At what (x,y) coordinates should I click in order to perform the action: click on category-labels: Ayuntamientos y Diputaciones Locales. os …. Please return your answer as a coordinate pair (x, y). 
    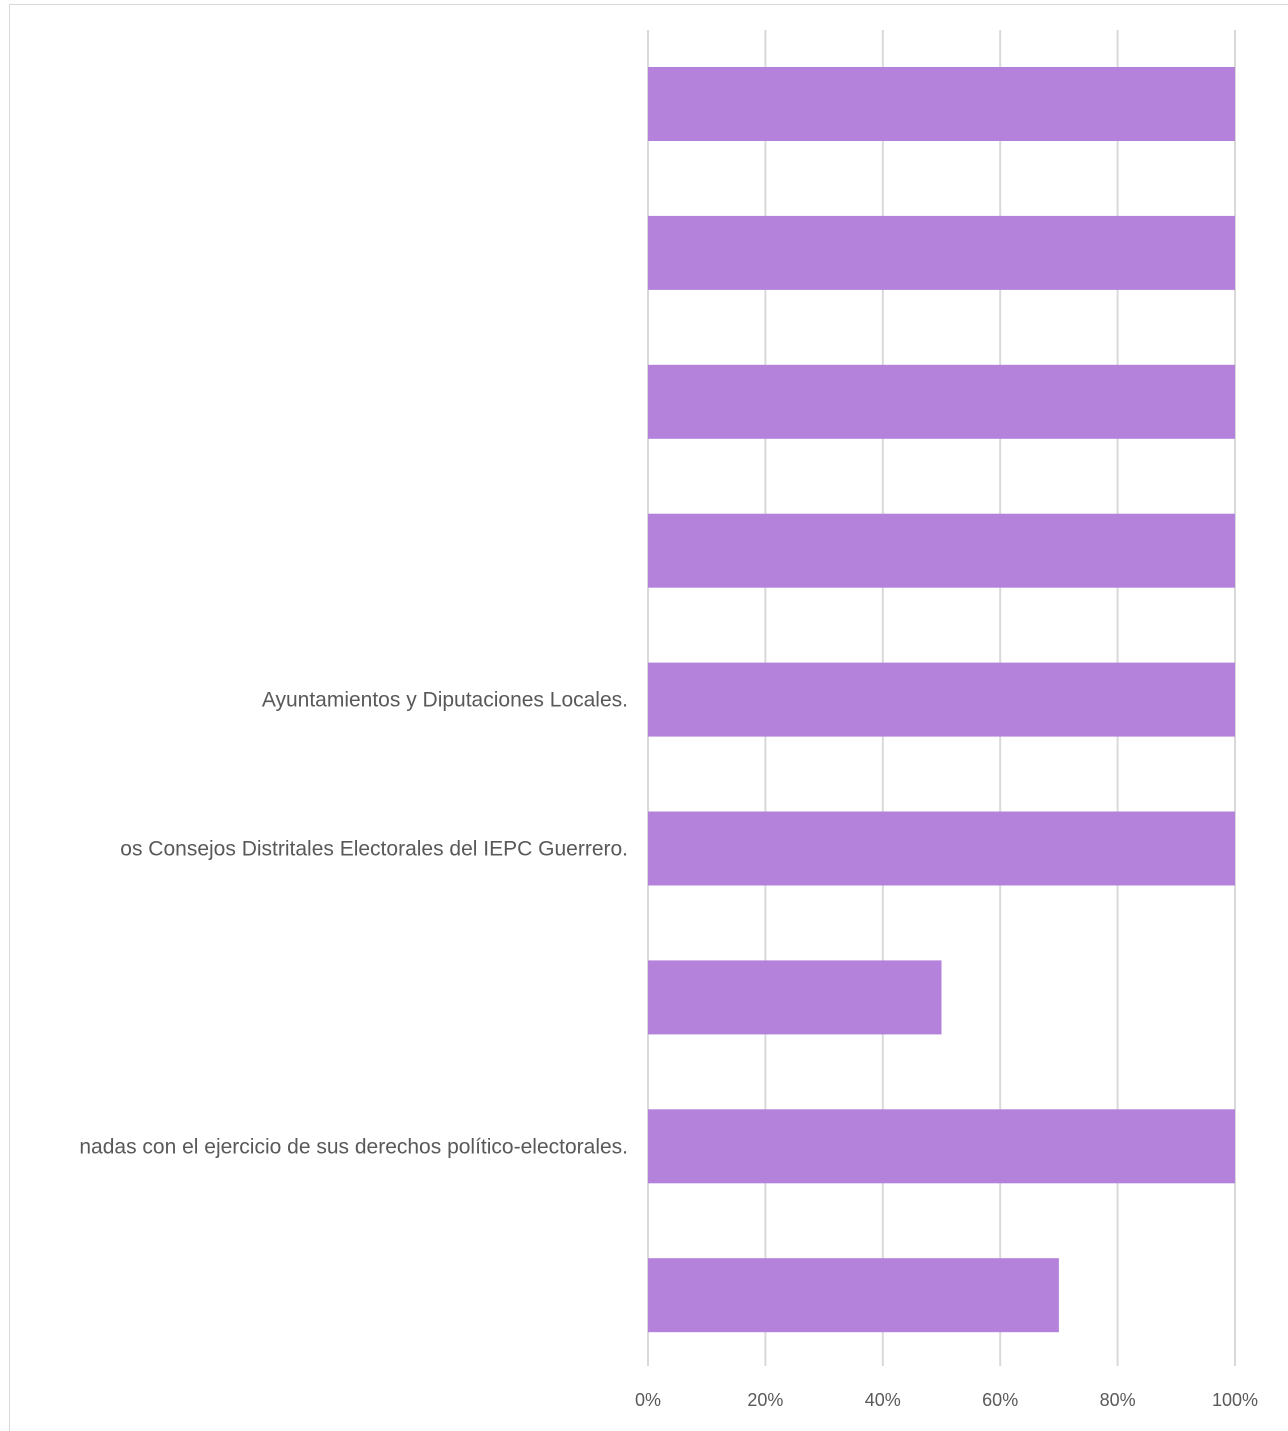
    Looking at the image, I should click on (353, 924).